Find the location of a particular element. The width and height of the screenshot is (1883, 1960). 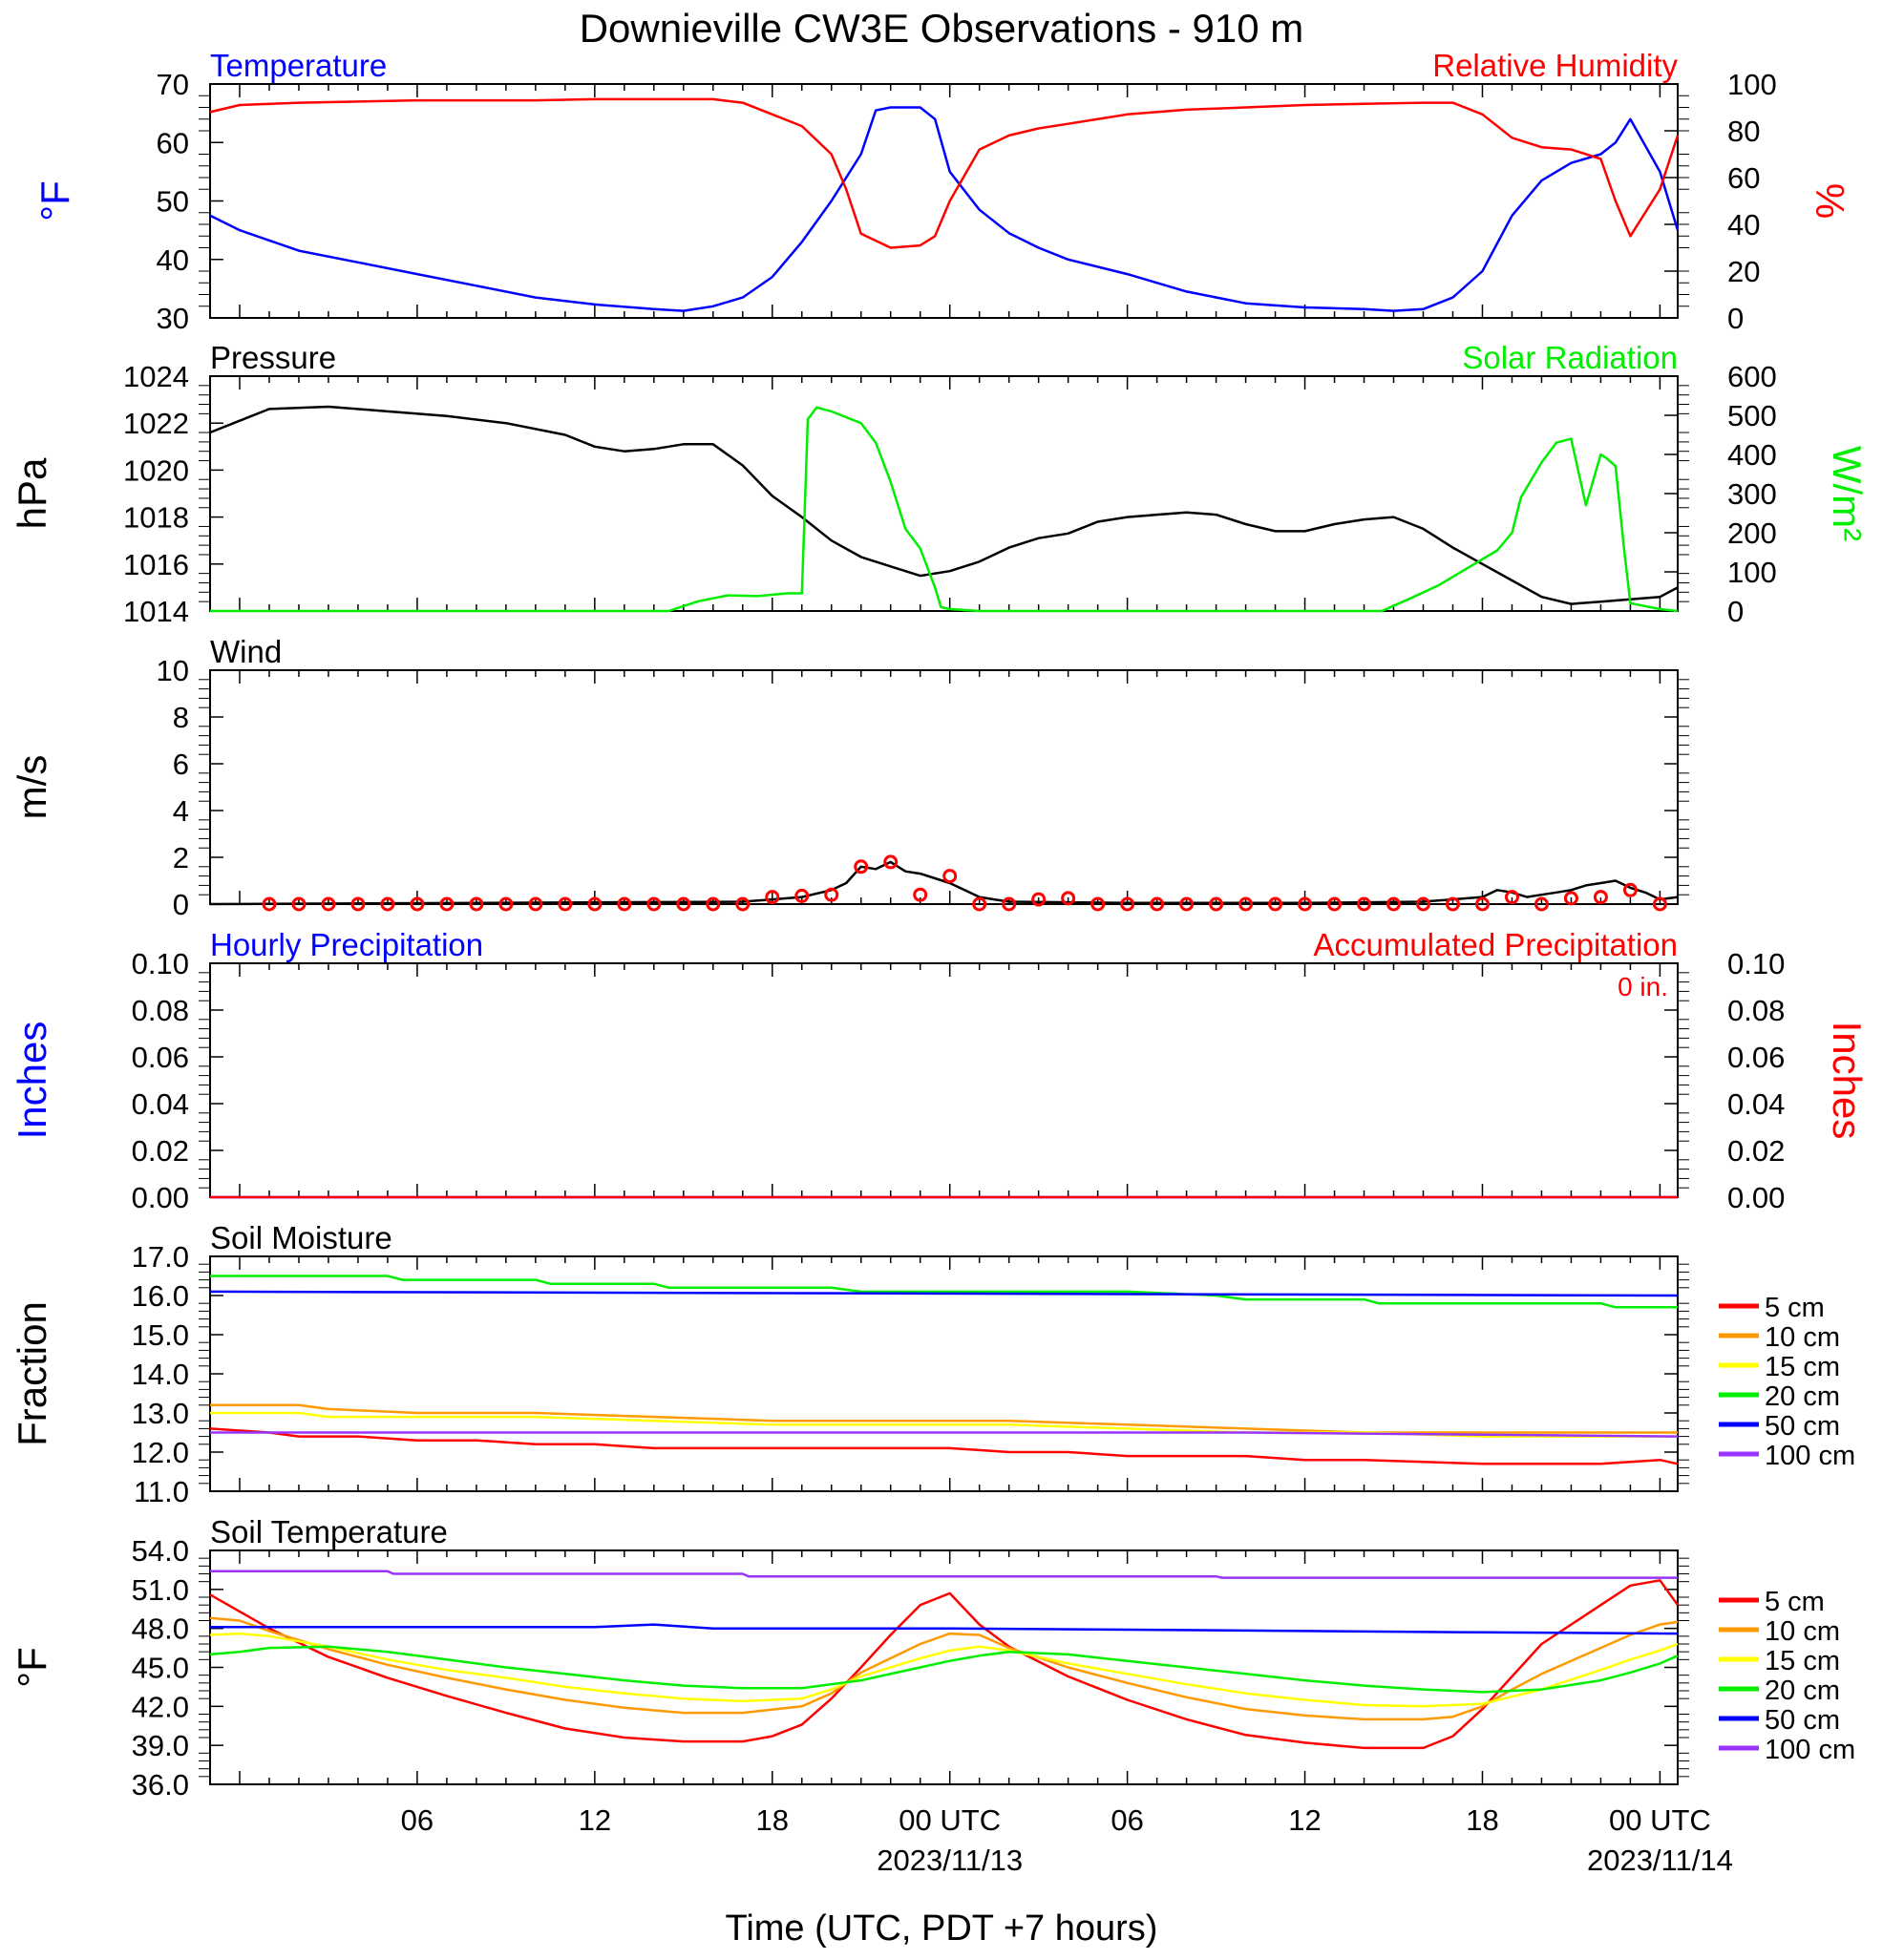

legend-label: 5 cm is located at coordinates (1795, 1602).